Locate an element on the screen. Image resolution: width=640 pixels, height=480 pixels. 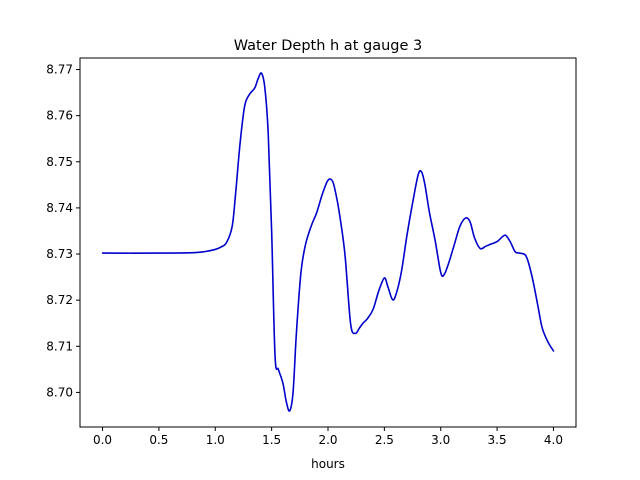
x-tick-label: 2.0 is located at coordinates (327, 440).